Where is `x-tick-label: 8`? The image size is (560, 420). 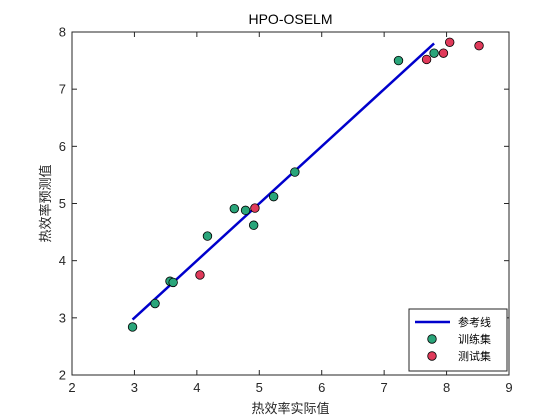
x-tick-label: 8 is located at coordinates (446, 387).